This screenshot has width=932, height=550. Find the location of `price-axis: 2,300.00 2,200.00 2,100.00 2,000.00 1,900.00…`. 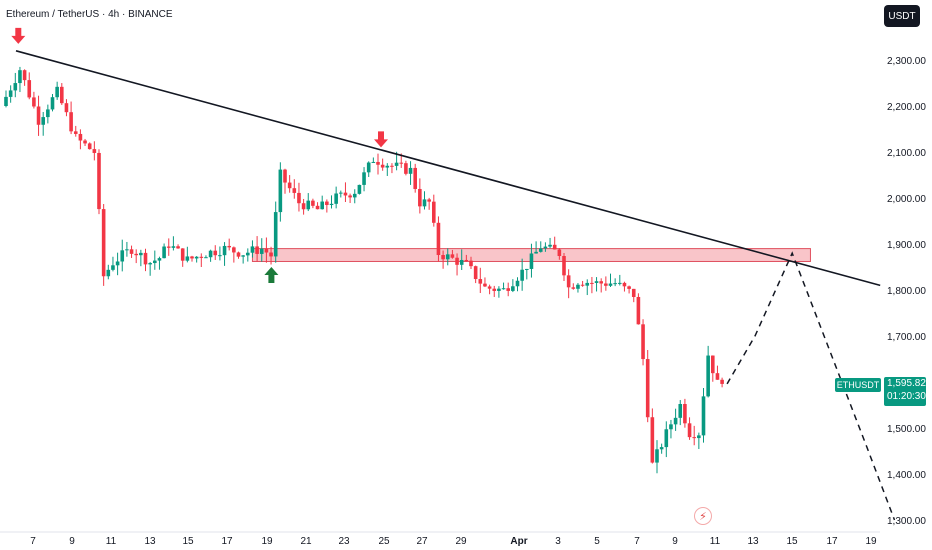

price-axis: 2,300.00 2,200.00 2,100.00 2,000.00 1,900.00… is located at coordinates (906, 291).